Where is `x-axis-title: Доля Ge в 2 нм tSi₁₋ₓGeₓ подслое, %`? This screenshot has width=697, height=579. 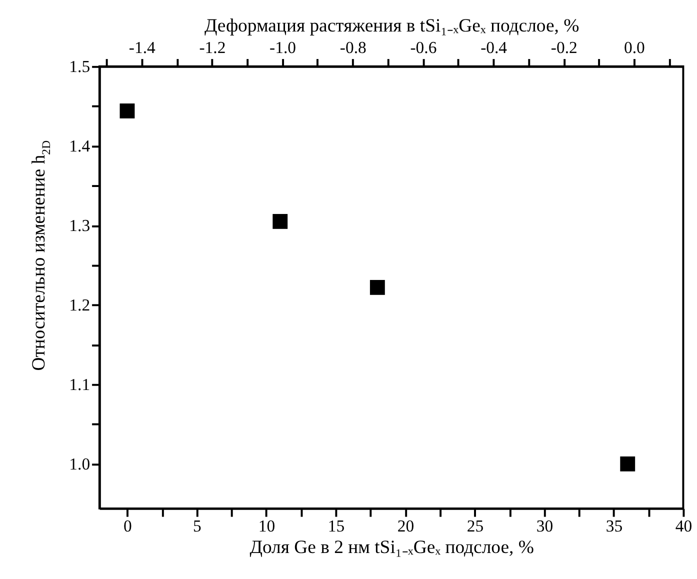
x-axis-title: Доля Ge в 2 нм tSi₁₋ₓGeₓ подслое, % is located at coordinates (392, 547).